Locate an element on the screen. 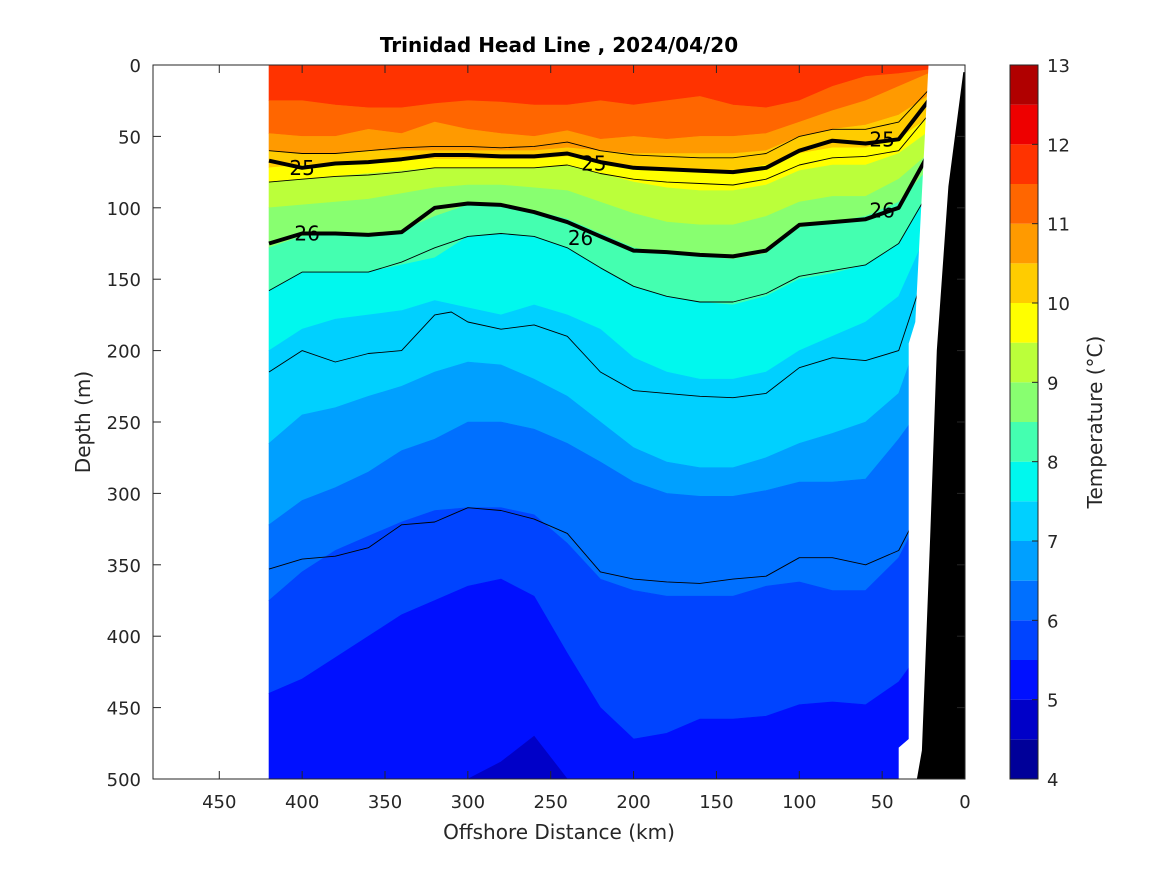  contour-label-layer: 25 25 25 26 26 26 is located at coordinates (591, 188).